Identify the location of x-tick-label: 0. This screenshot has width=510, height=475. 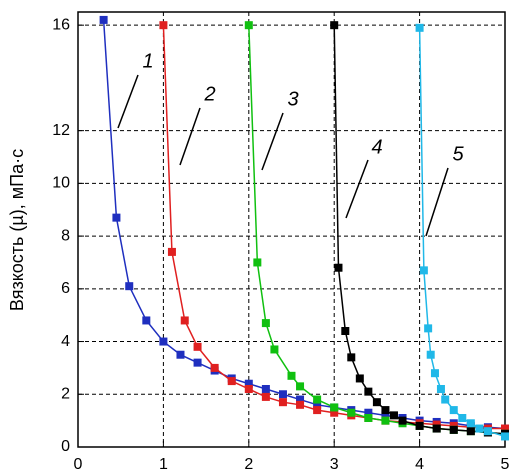
(78, 464).